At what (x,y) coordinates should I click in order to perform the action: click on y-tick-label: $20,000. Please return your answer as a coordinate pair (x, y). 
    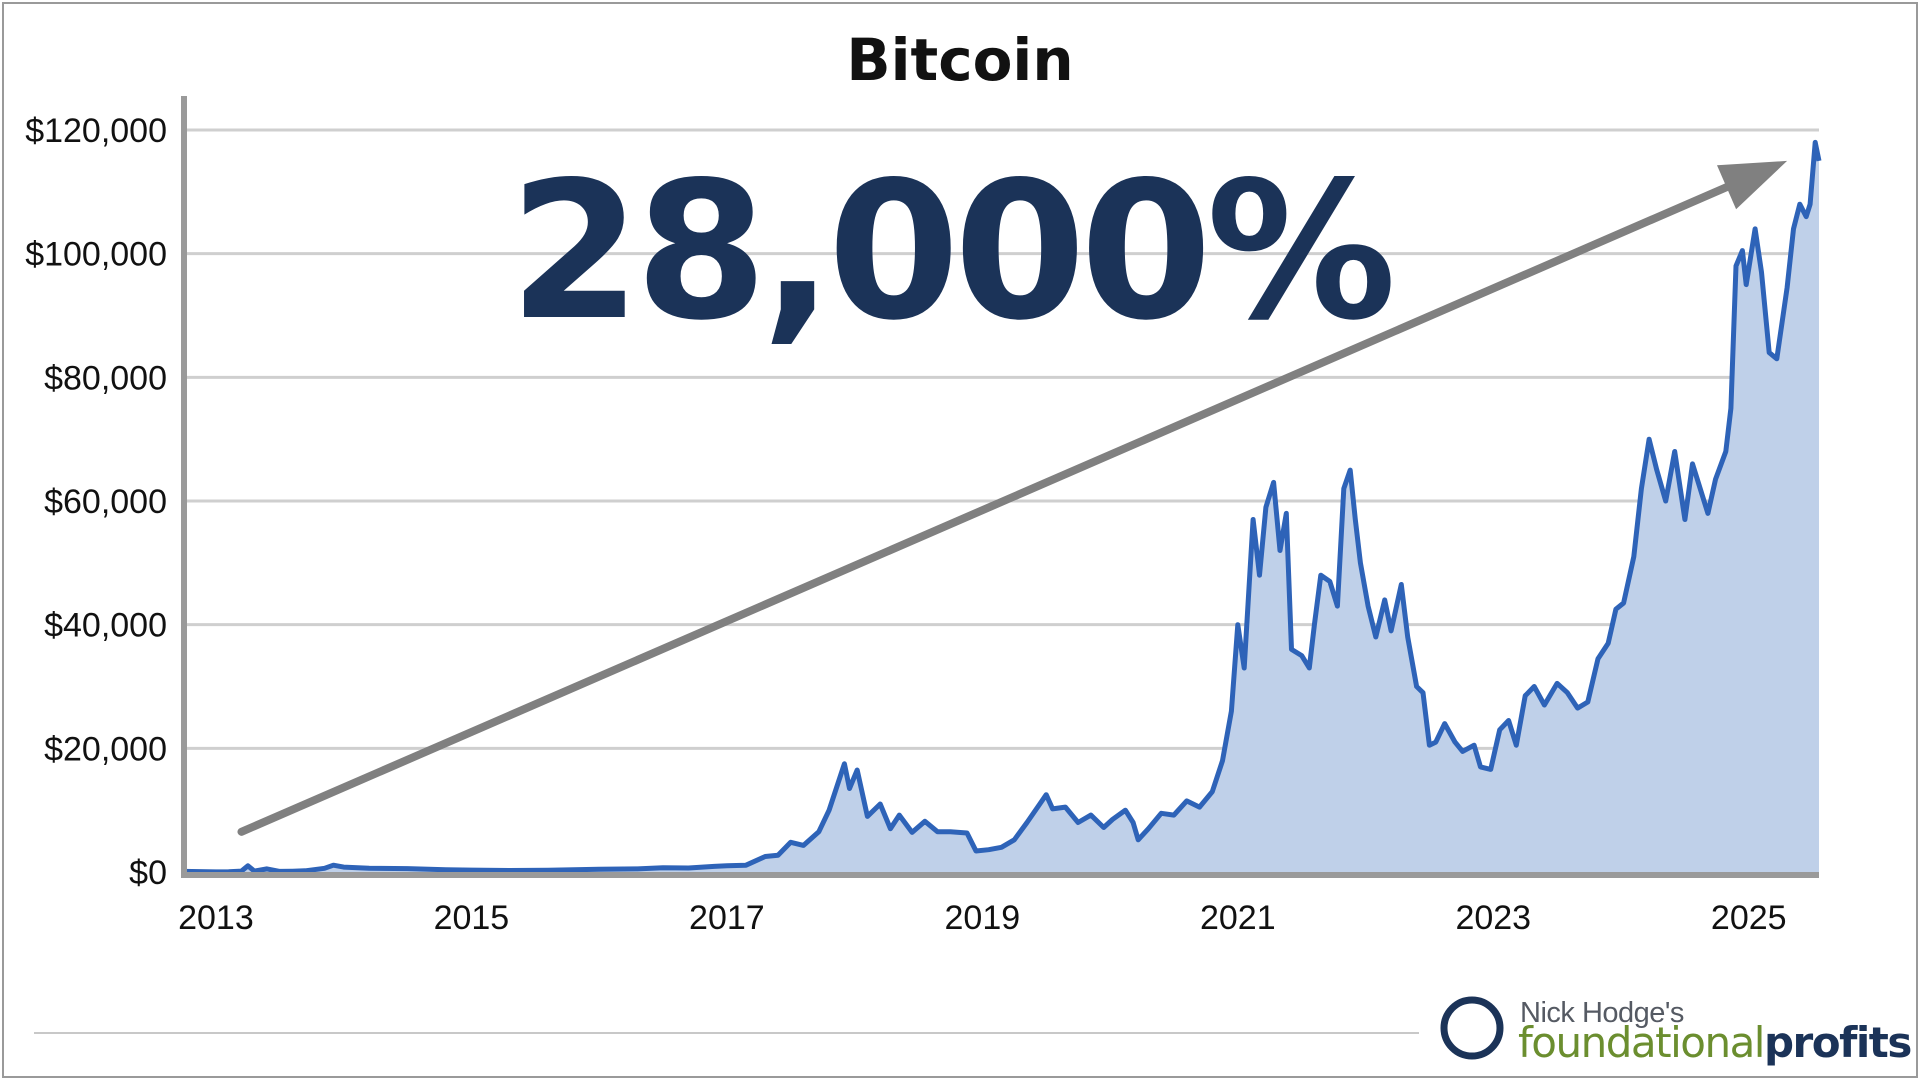
    Looking at the image, I should click on (105, 749).